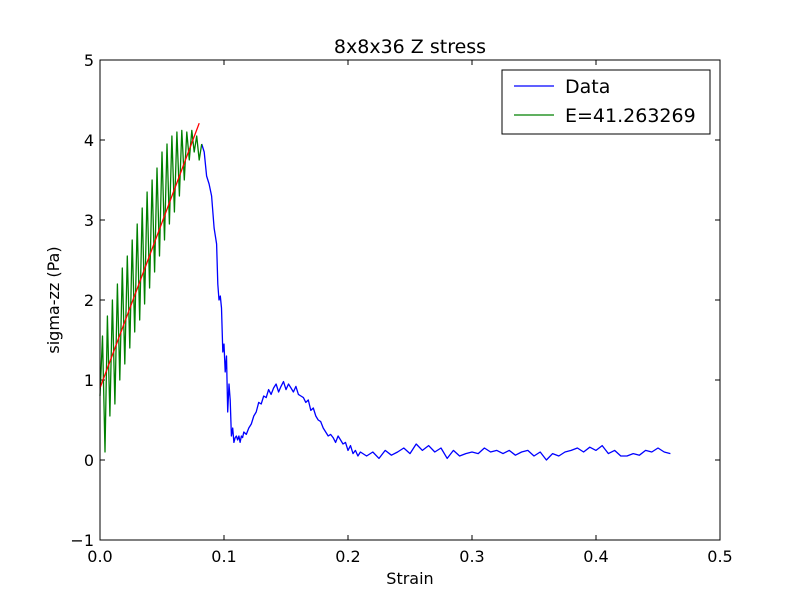 The height and width of the screenshot is (600, 800). I want to click on x-tick-label: 0.5, so click(719, 556).